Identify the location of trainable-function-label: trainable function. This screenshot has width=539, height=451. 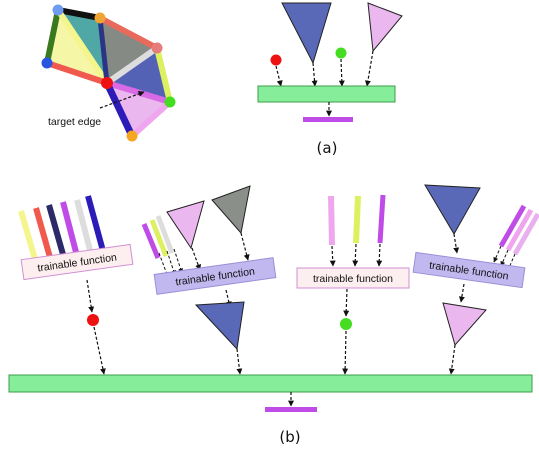
(353, 279).